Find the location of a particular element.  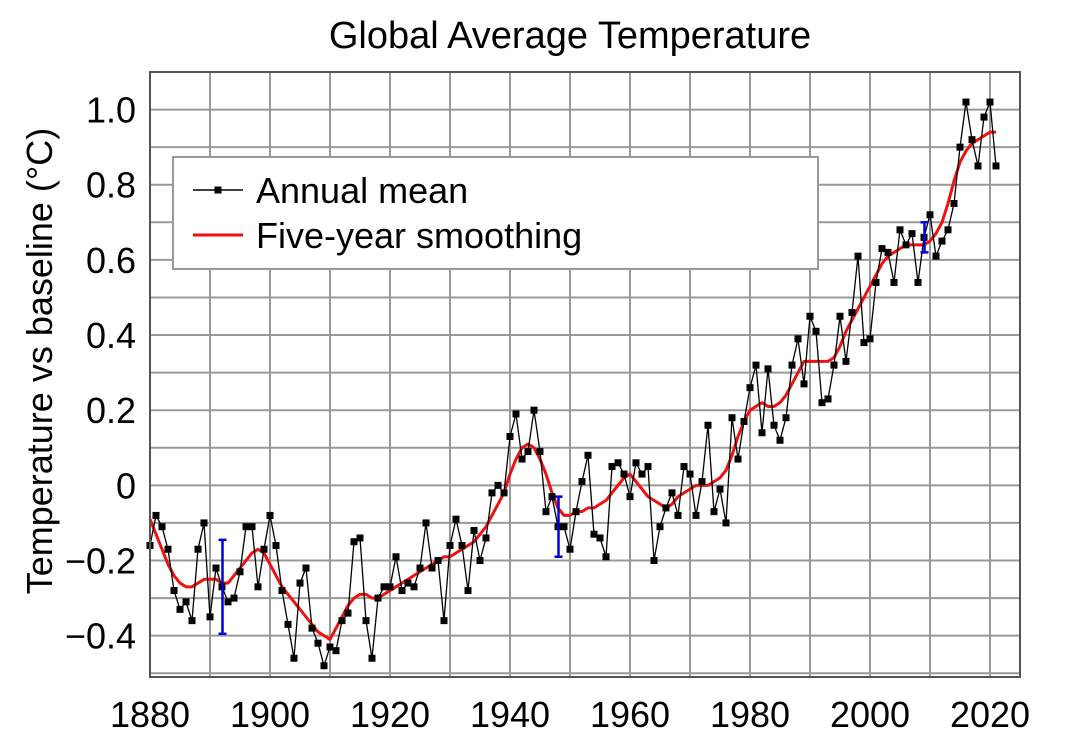

x-tick-label: 1980 is located at coordinates (750, 714).